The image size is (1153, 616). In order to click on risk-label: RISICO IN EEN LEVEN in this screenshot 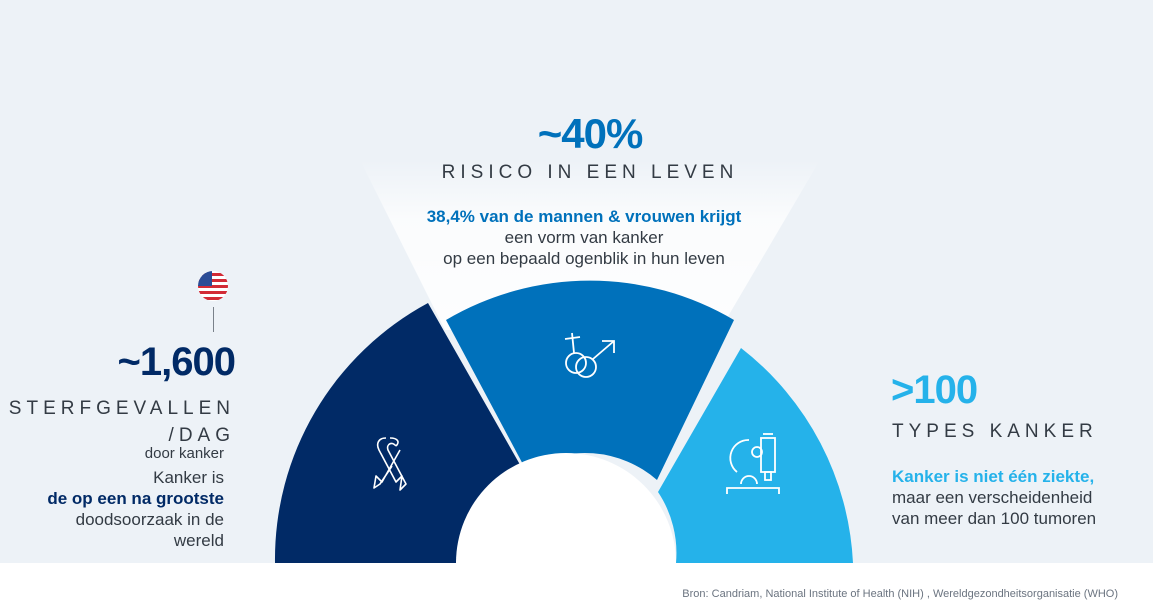, I will do `click(590, 172)`.